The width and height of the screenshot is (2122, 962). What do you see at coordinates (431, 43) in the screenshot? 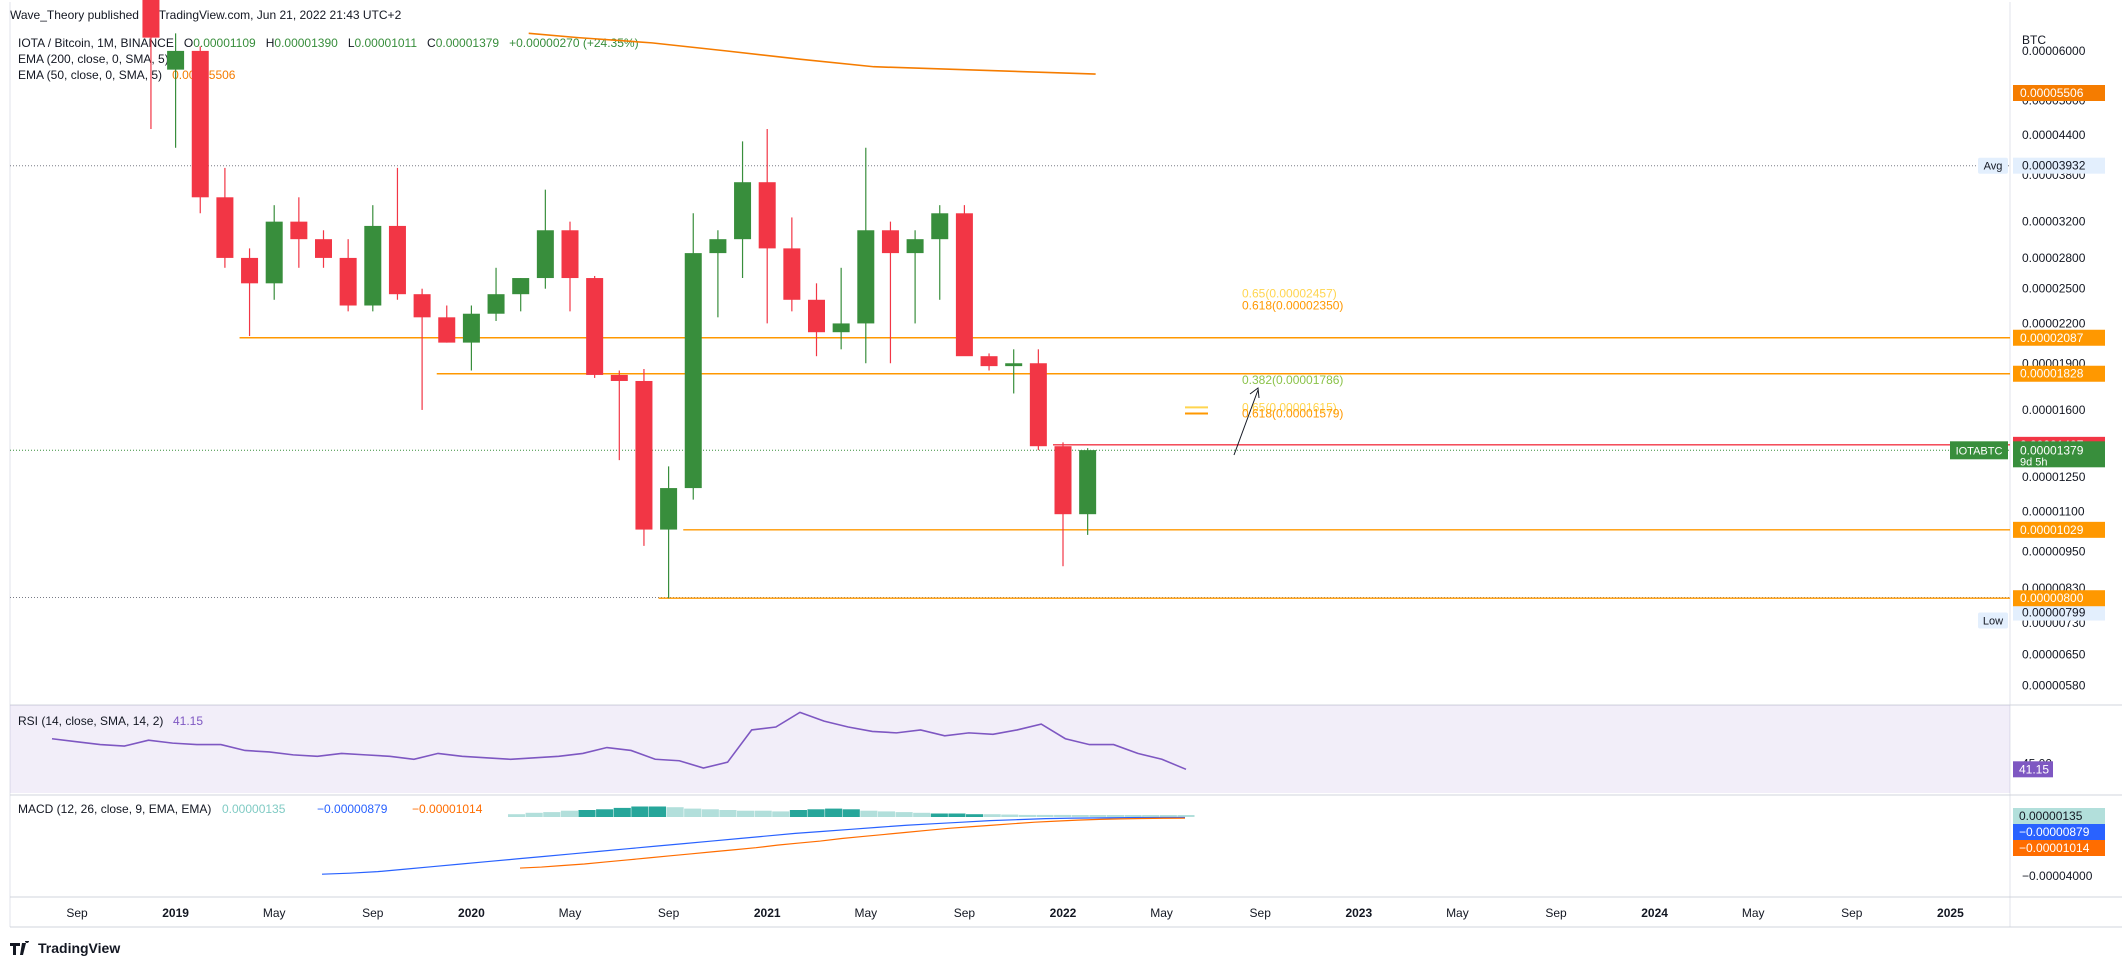
I see `close-label: C` at bounding box center [431, 43].